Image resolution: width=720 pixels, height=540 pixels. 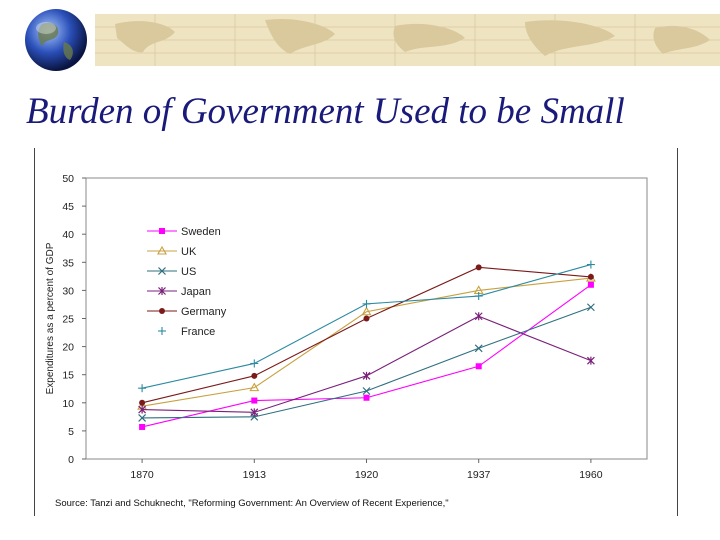 I want to click on world-map-strip, so click(x=407, y=40).